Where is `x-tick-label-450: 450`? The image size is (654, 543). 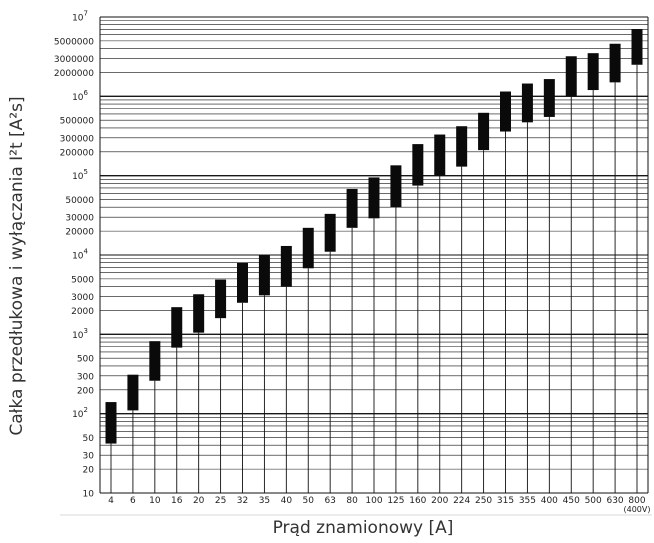
x-tick-label-450: 450 is located at coordinates (571, 501).